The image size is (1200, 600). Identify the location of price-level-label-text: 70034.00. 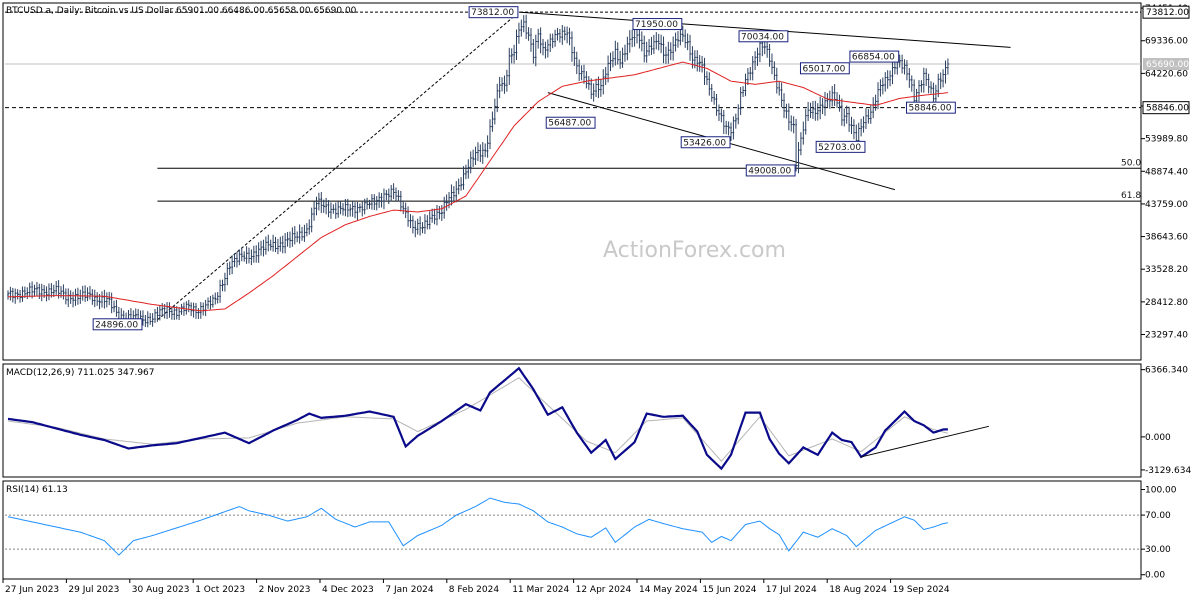
(762, 37).